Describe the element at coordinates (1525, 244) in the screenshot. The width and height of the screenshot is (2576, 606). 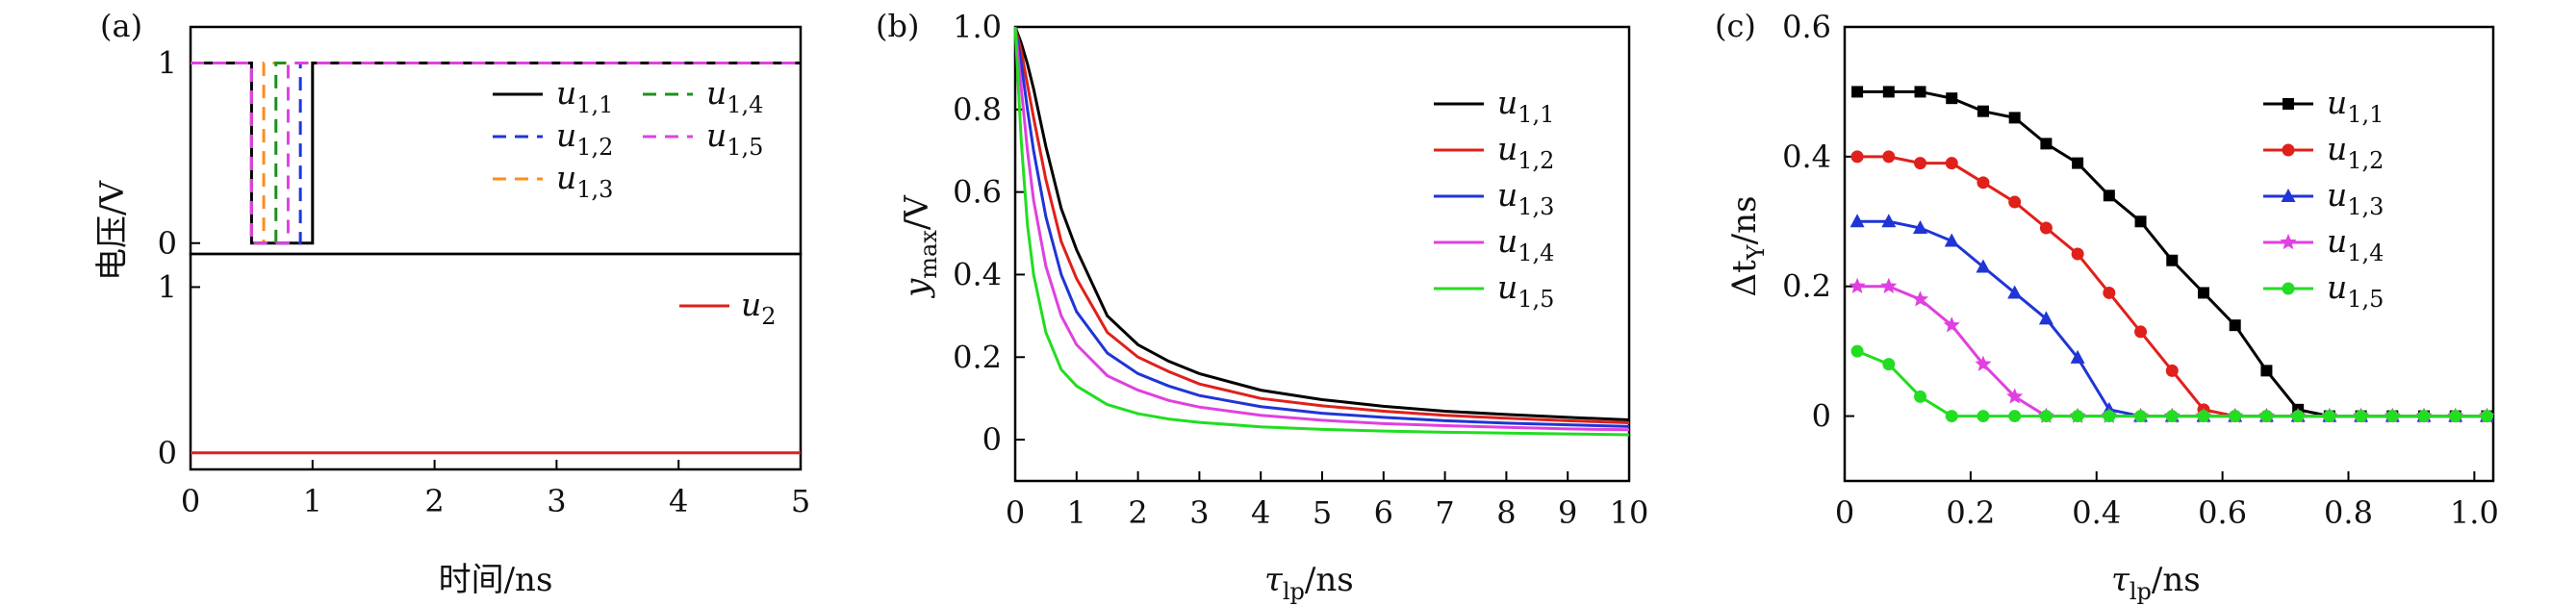
I see `panel-b-legend-label: u1,4` at that location.